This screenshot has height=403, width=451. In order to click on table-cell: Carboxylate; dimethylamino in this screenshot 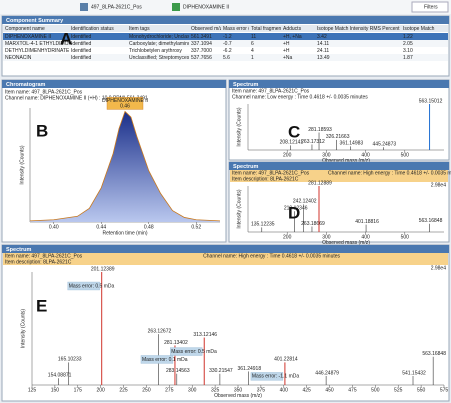, I will do `click(160, 44)`.